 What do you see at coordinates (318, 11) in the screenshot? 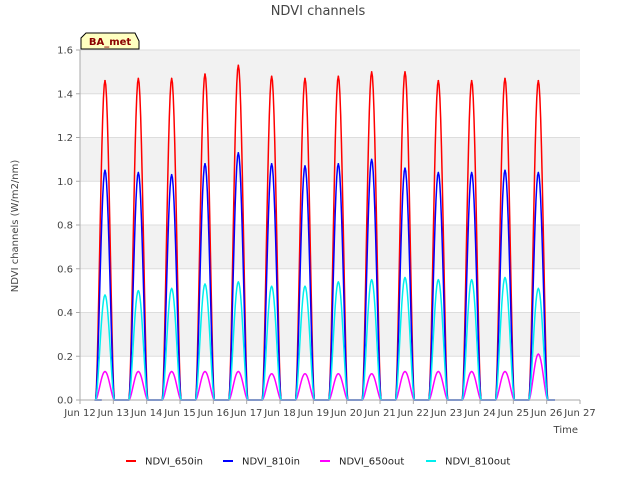
I see `chart-title: NDVI channels` at bounding box center [318, 11].